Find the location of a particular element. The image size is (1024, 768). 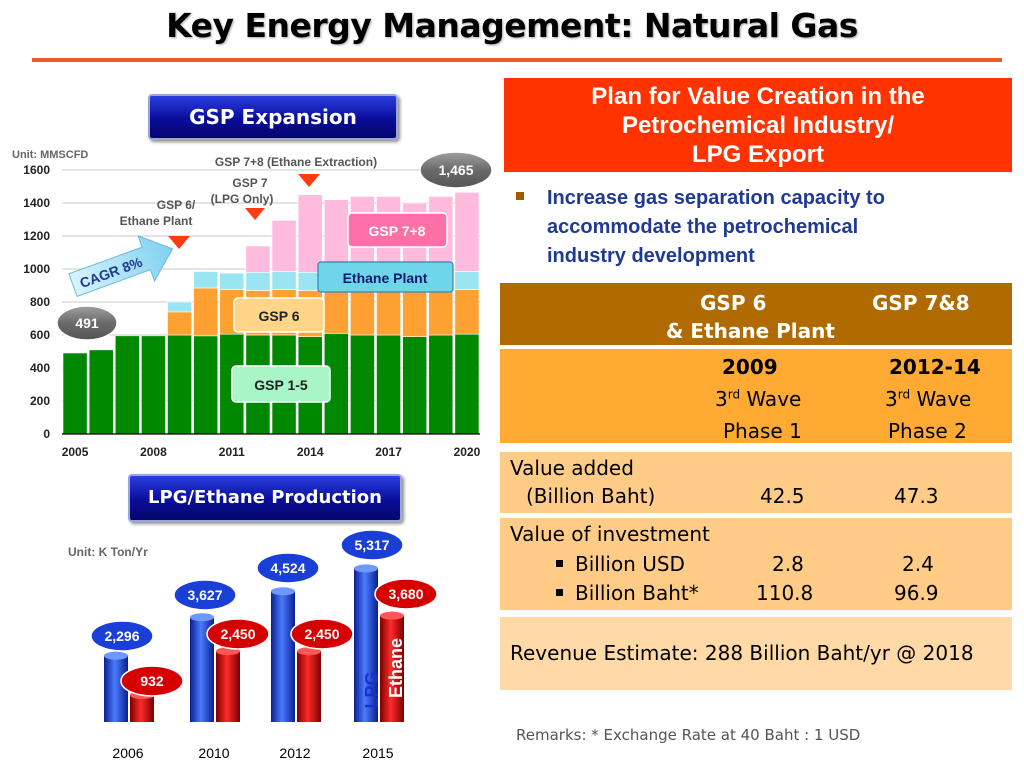

lpg-value: 4,524 is located at coordinates (287, 568).